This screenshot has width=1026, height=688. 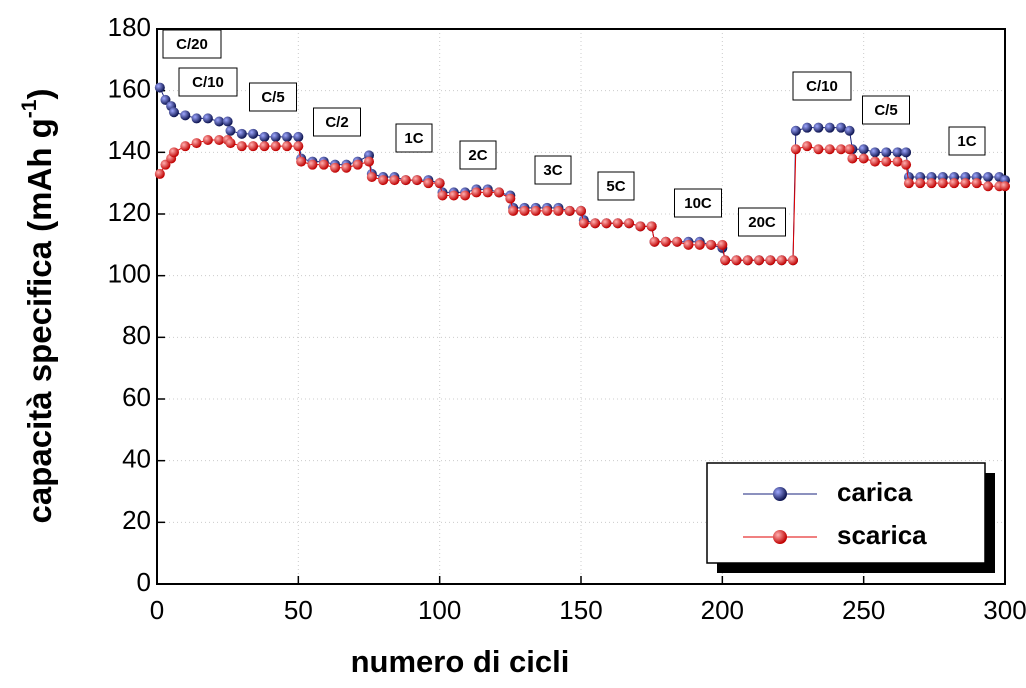 I want to click on annotation-label: 20C, so click(x=762, y=222).